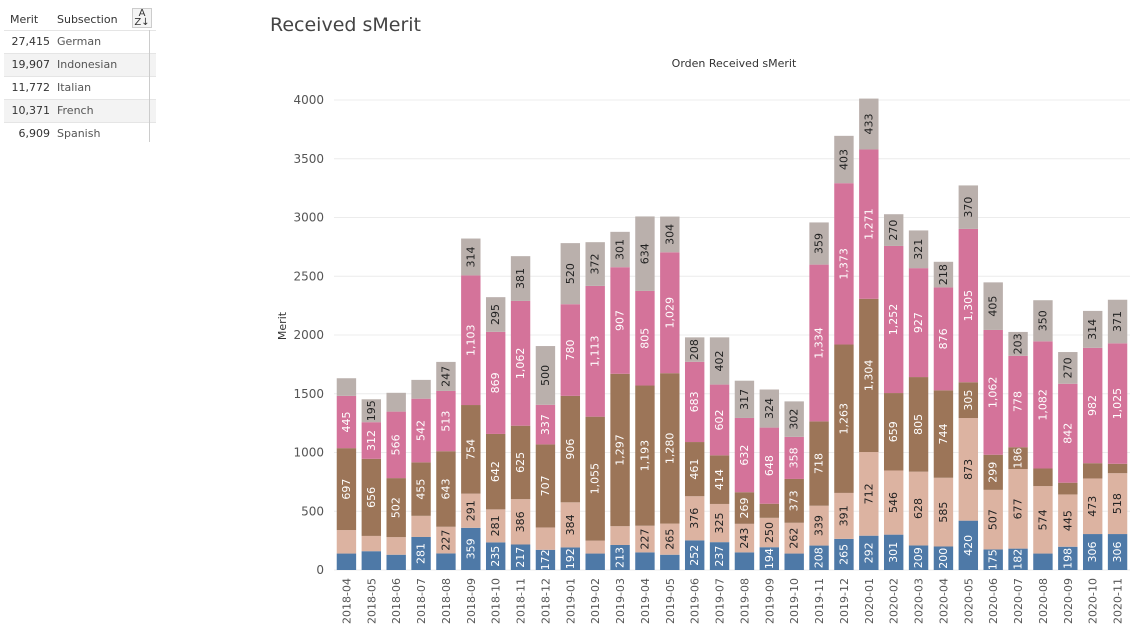  What do you see at coordinates (80, 64) in the screenshot?
I see `table-row: 19,907 Indonesian` at bounding box center [80, 64].